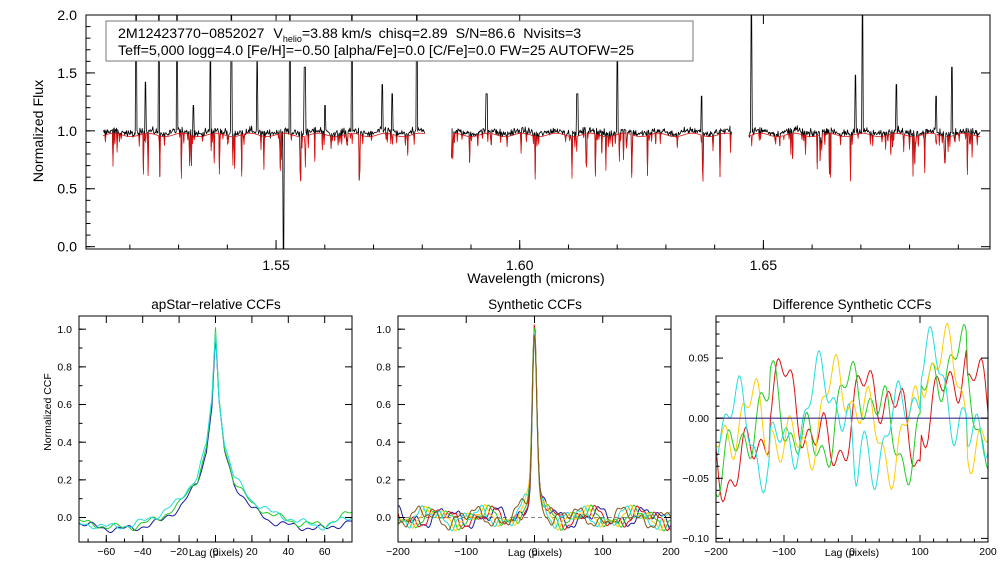  Describe the element at coordinates (337, 34) in the screenshot. I see `vhelio-value: =3.88 km/s` at that location.